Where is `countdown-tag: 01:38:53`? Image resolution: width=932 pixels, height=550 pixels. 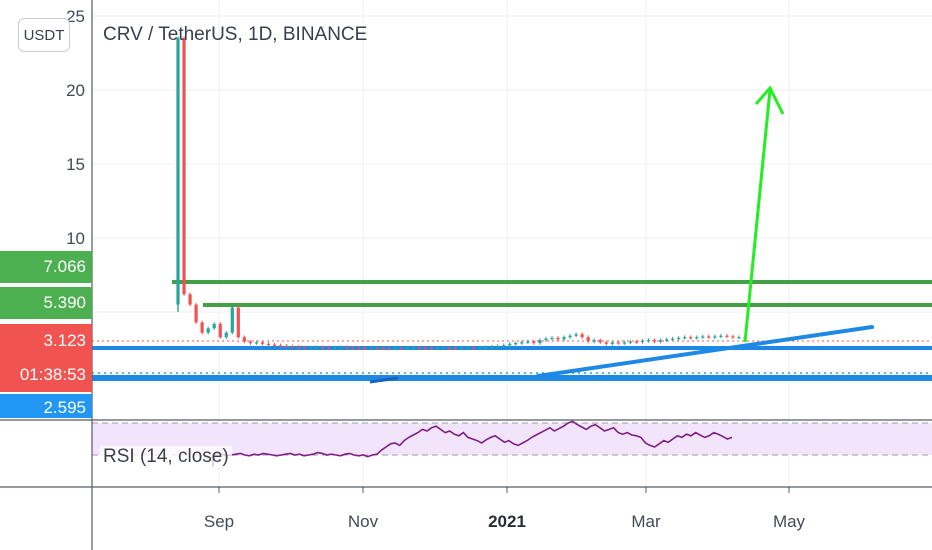
countdown-tag: 01:38:53 is located at coordinates (46, 375).